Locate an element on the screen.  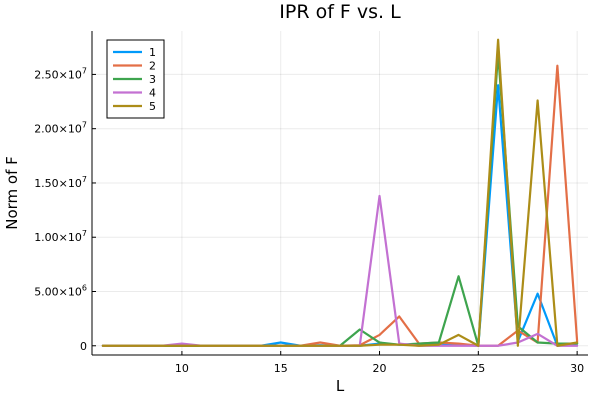
y-axis-label: Norm of F is located at coordinates (12, 193).